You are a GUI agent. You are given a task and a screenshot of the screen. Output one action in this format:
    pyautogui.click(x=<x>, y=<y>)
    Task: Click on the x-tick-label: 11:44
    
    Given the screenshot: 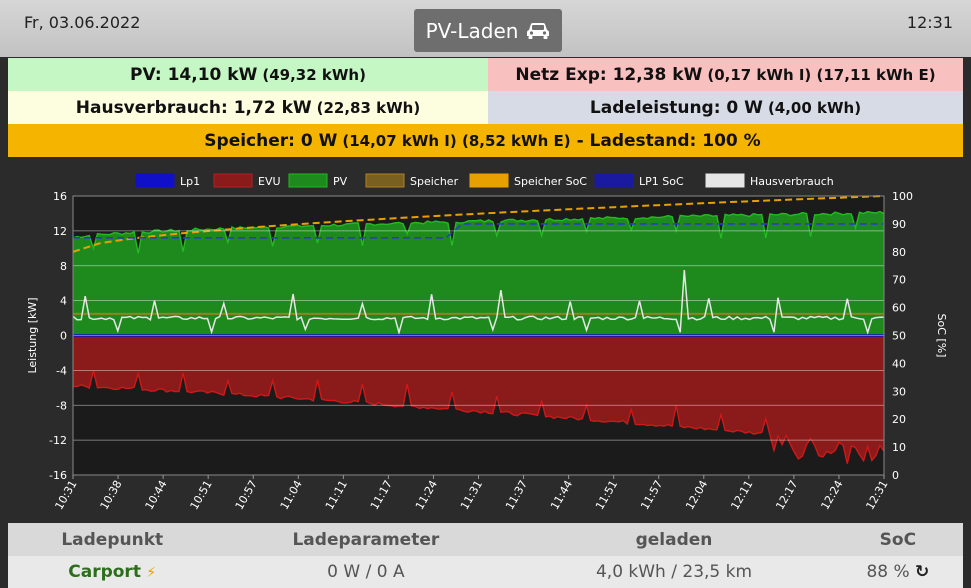 What is the action you would take?
    pyautogui.click(x=561, y=495)
    